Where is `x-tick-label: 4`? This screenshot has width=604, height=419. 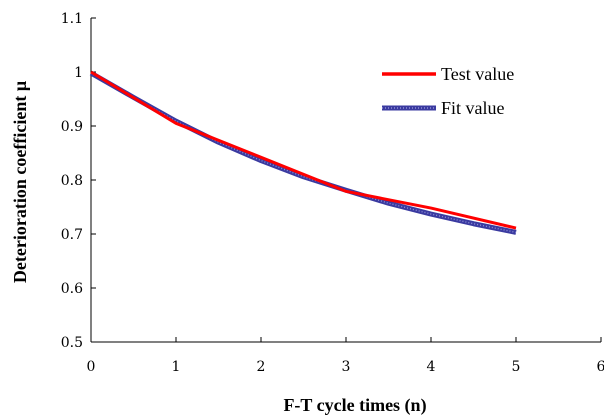 x-tick-label: 4 is located at coordinates (431, 367).